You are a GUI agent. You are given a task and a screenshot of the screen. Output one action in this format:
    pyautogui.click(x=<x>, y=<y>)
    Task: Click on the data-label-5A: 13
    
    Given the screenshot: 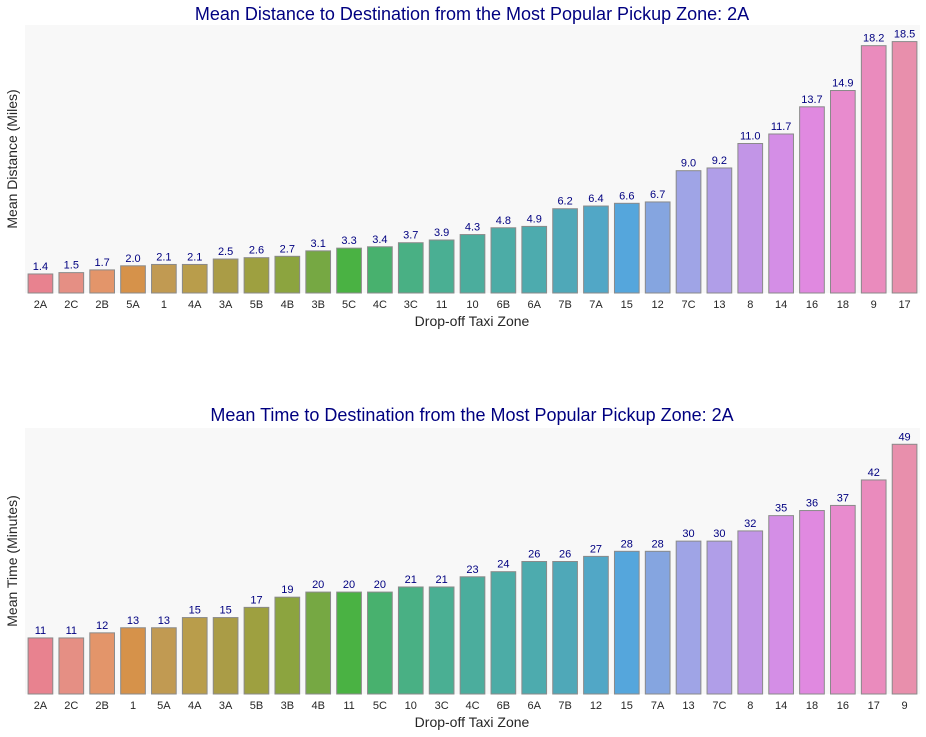 What is the action you would take?
    pyautogui.click(x=164, y=621)
    